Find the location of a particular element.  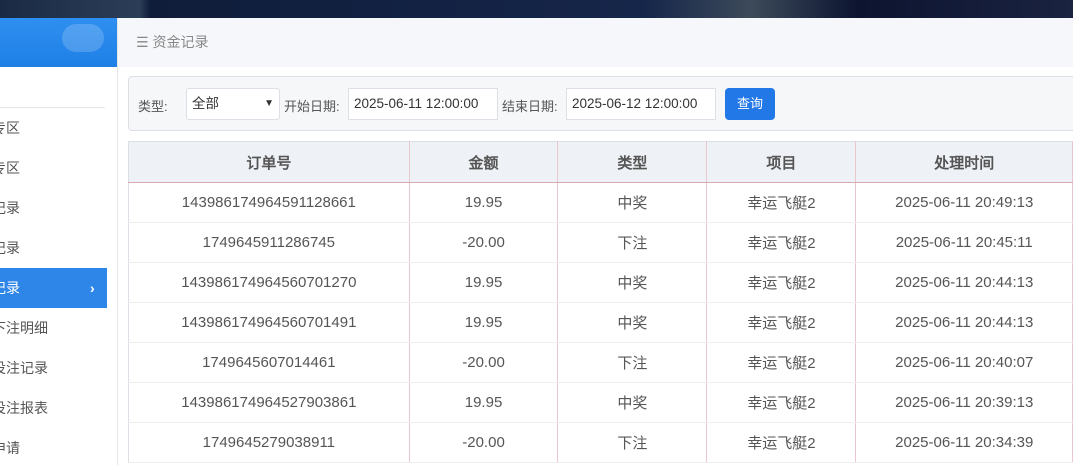

sidebar-item: 申请 is located at coordinates (58, 446).